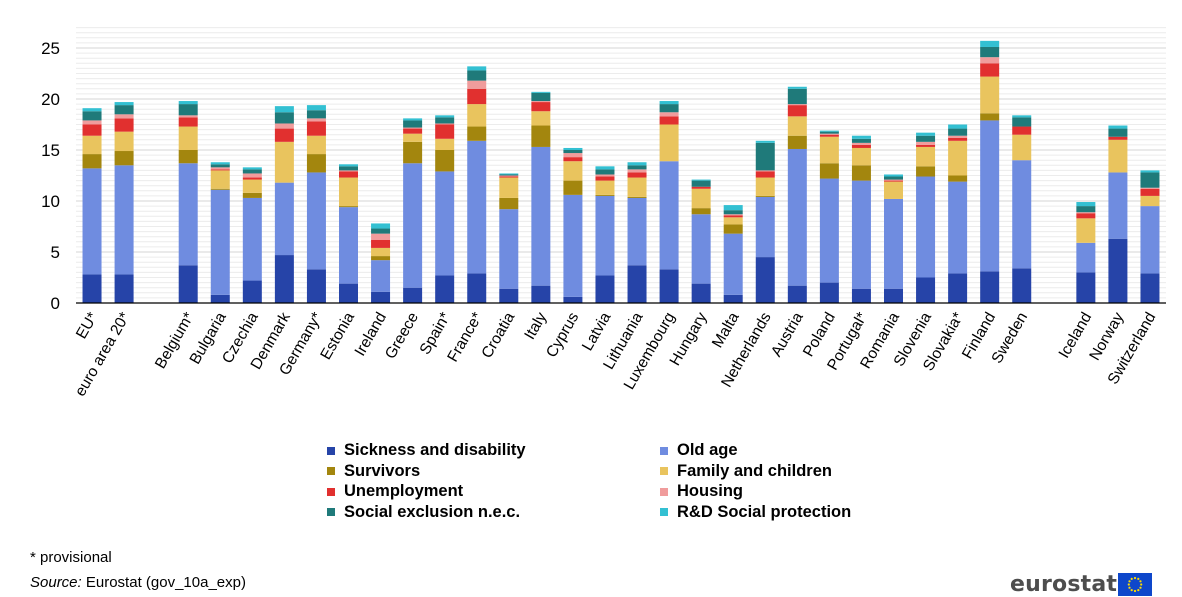 The width and height of the screenshot is (1182, 597). I want to click on source-label: Source:, so click(56, 582).